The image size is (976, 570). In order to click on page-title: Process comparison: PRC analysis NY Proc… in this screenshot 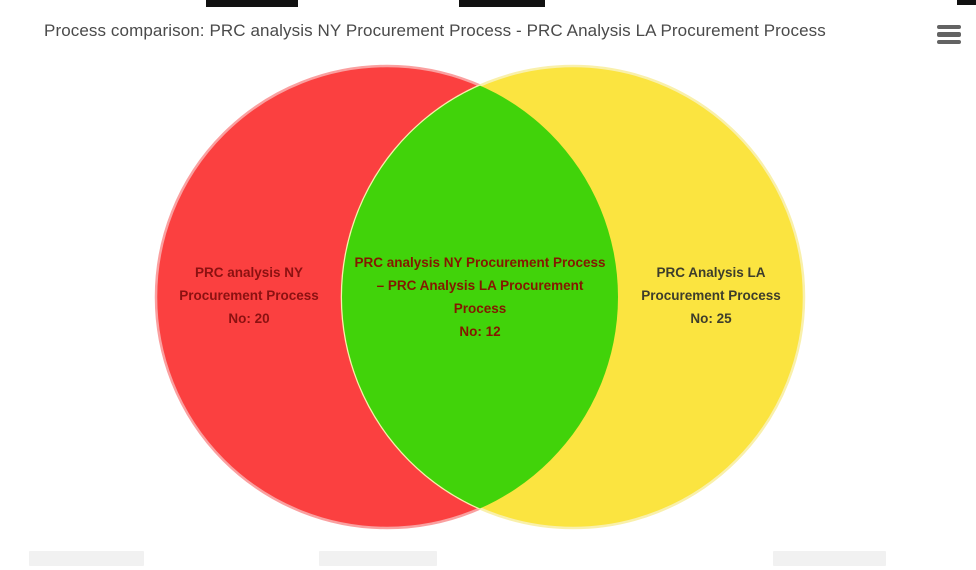, I will do `click(435, 30)`.